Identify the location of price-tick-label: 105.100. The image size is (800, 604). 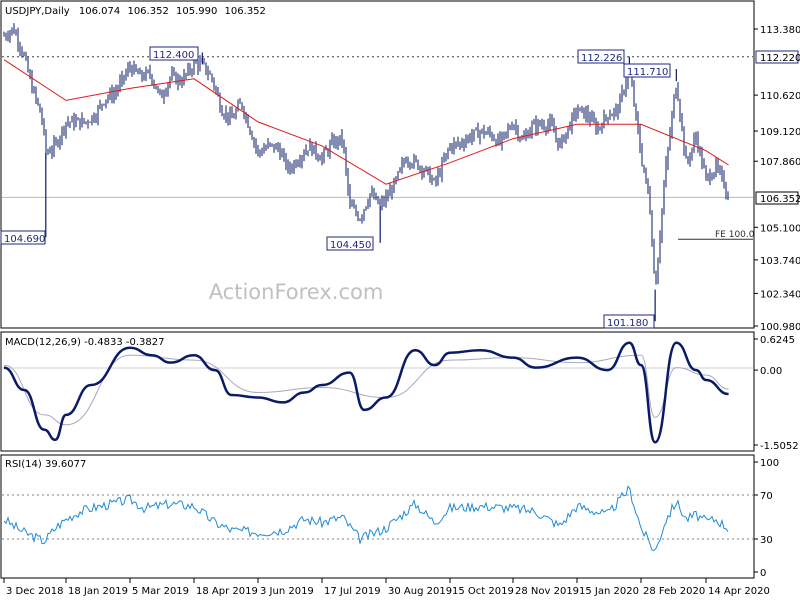
(780, 228).